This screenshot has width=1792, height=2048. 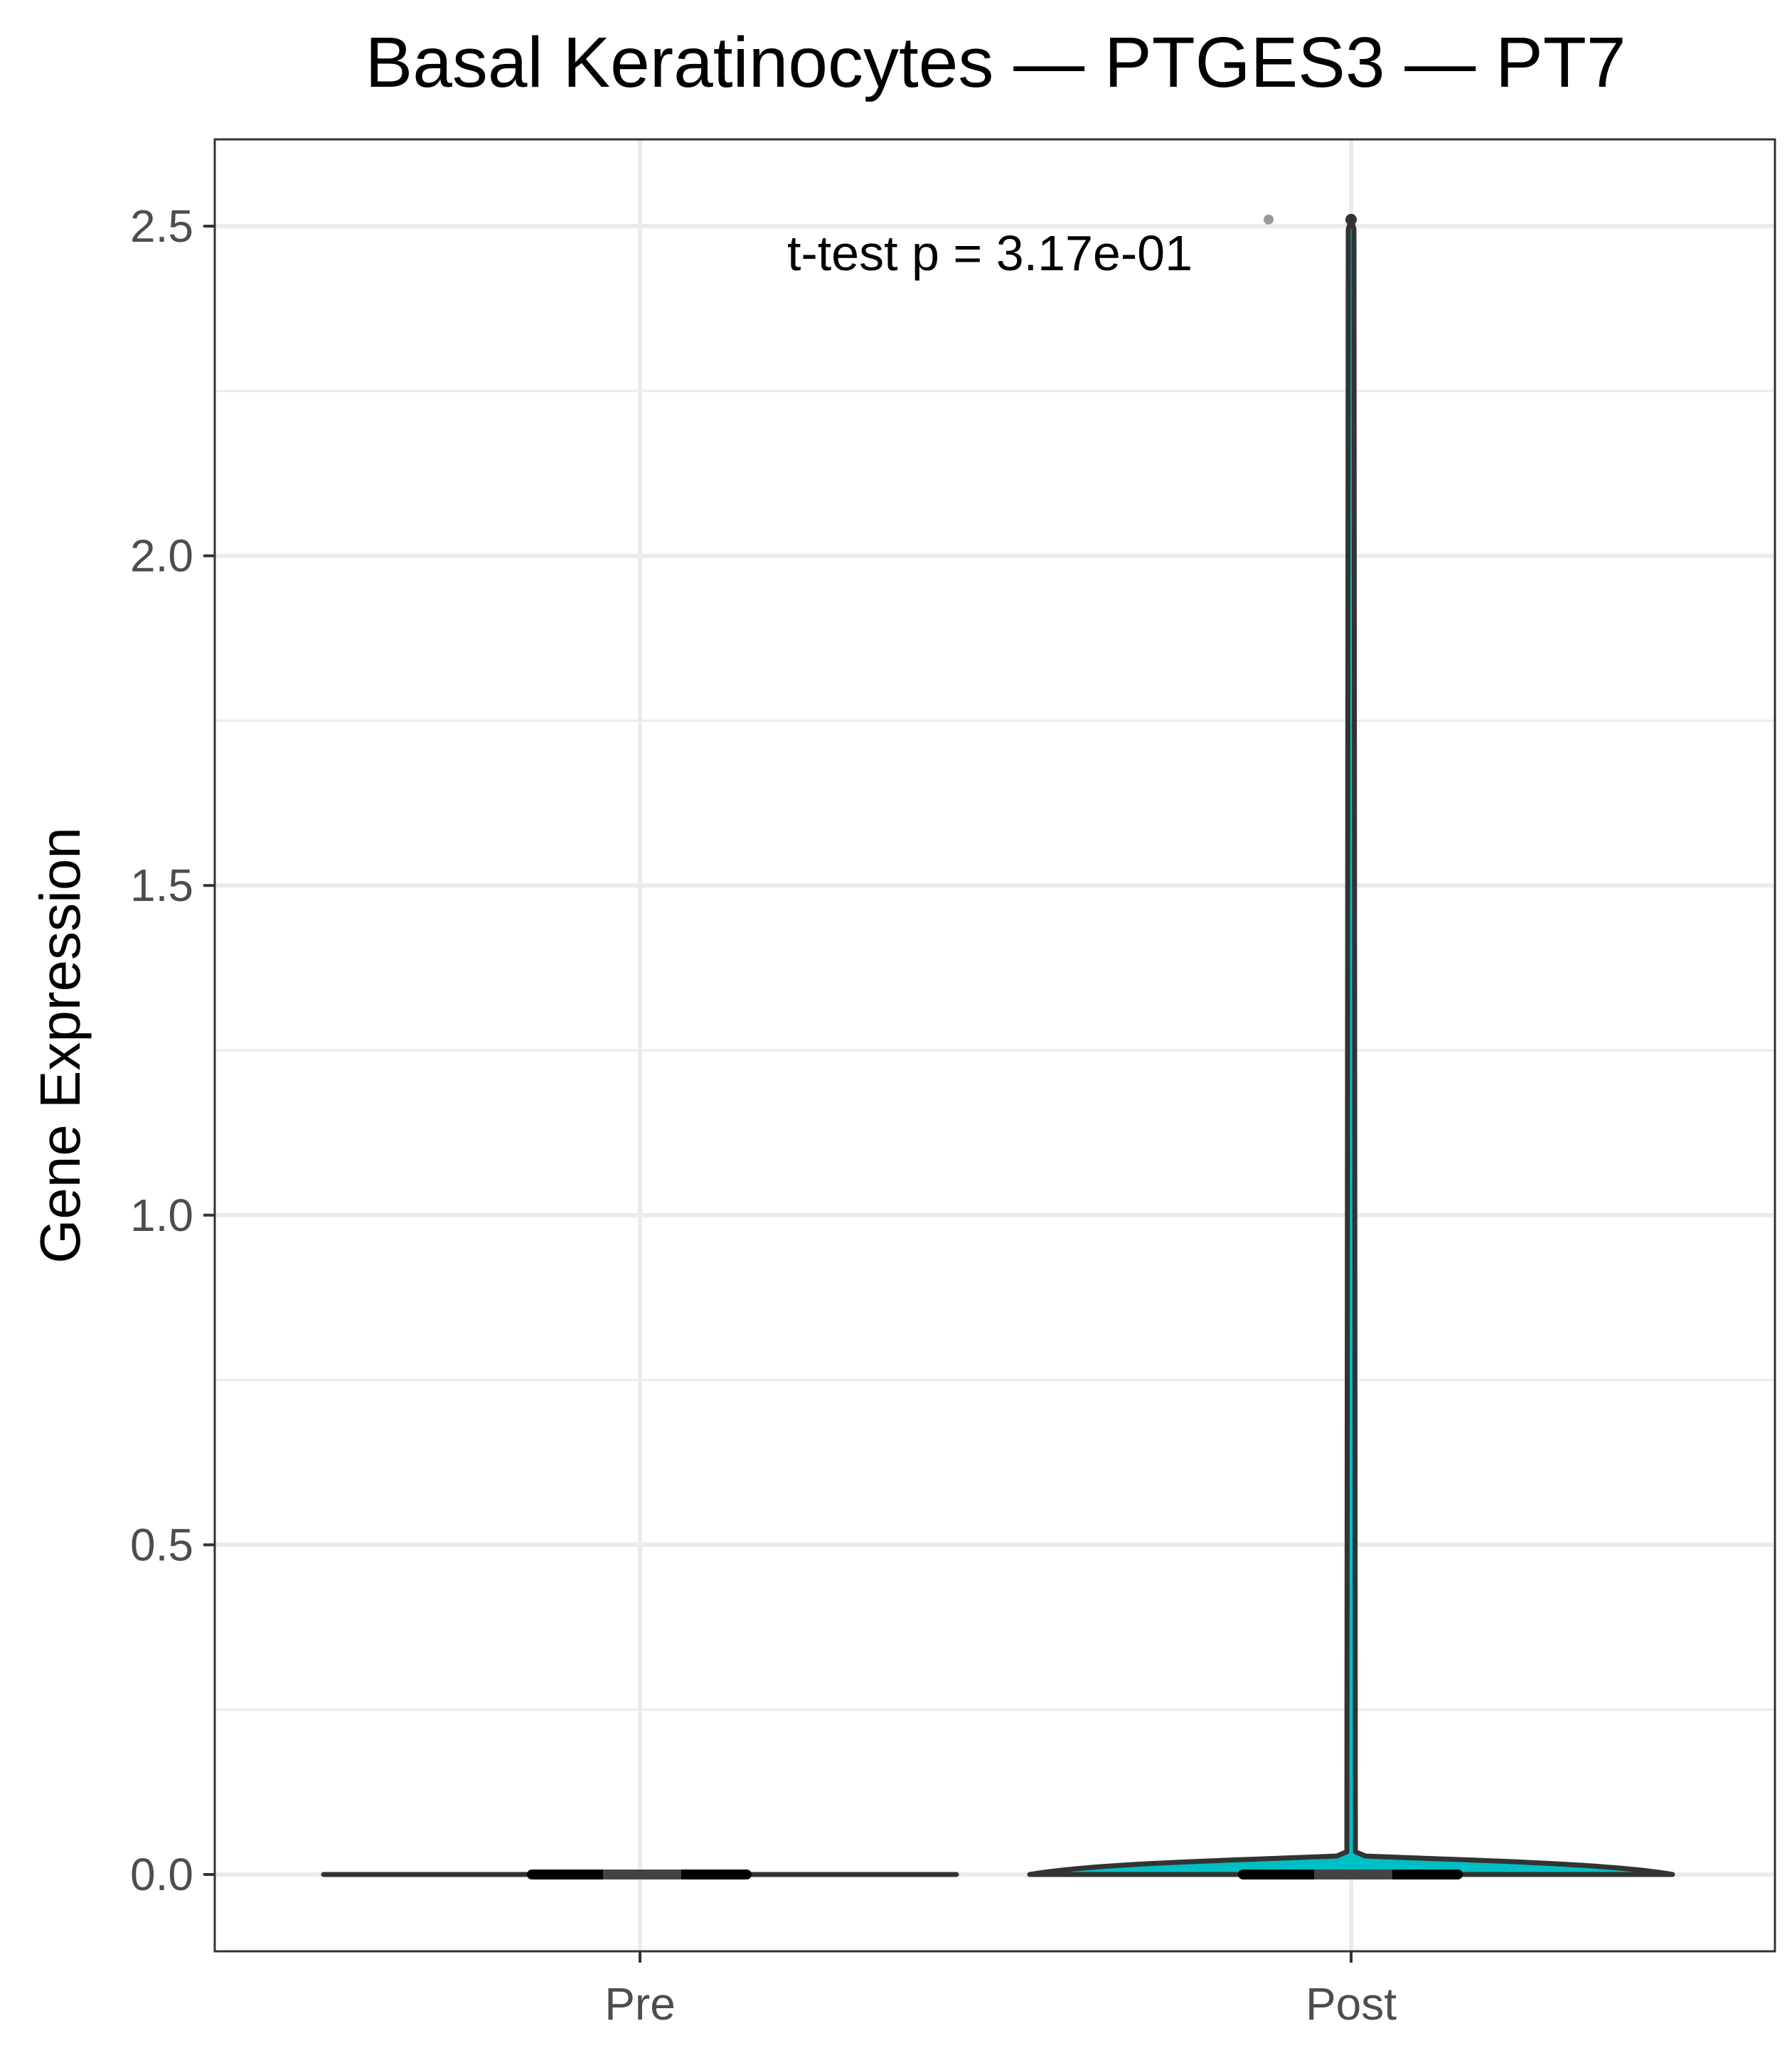 What do you see at coordinates (1351, 2004) in the screenshot?
I see `x-tick-label: Post` at bounding box center [1351, 2004].